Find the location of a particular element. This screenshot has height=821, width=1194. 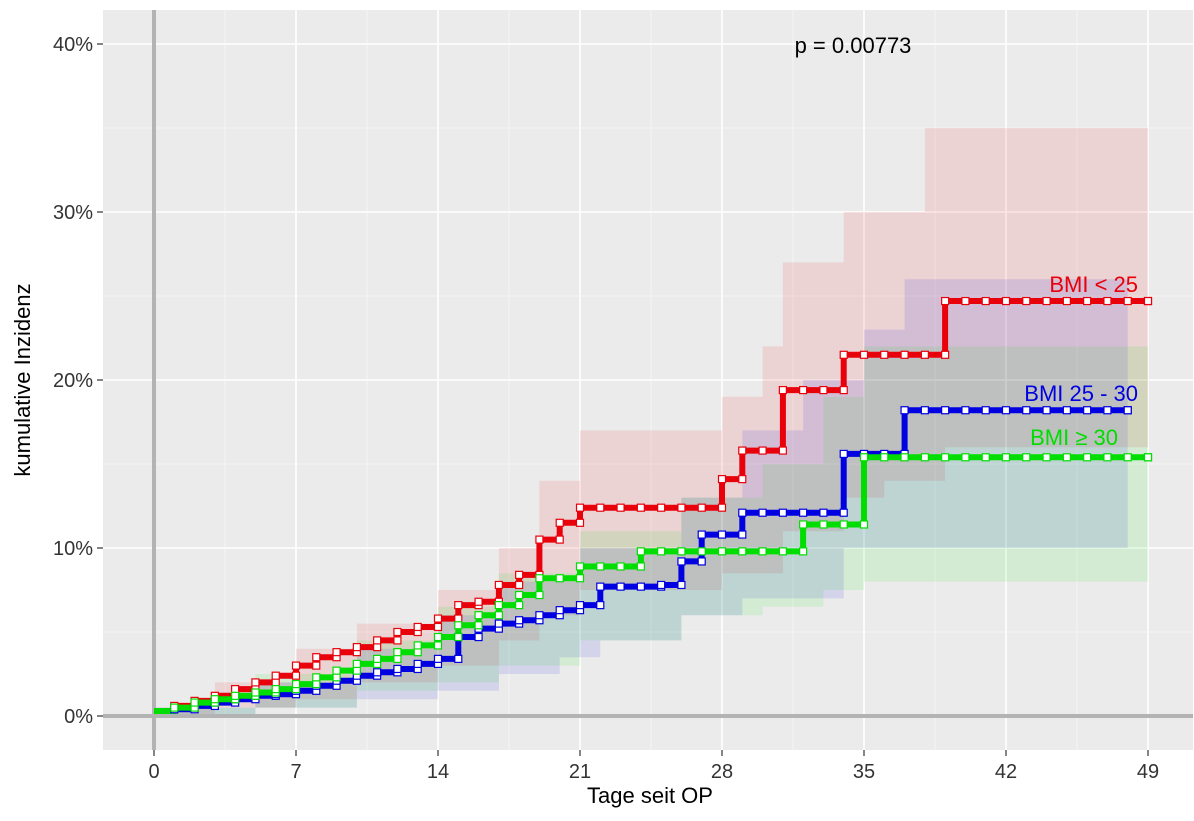

y-tick-label: 20% is located at coordinates (73, 381).